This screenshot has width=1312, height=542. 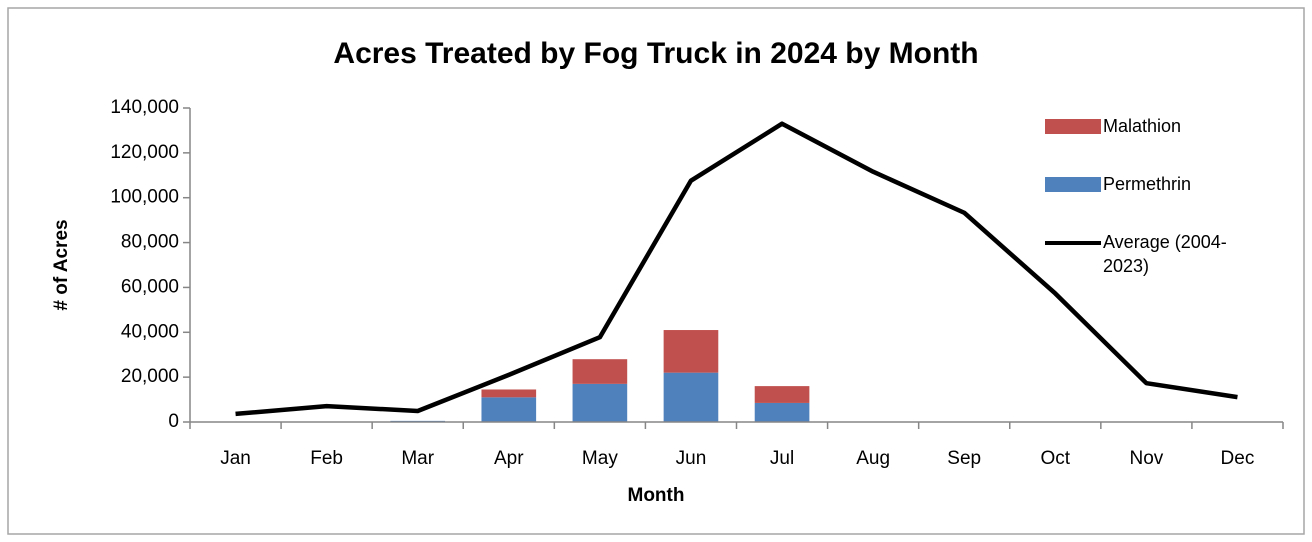 What do you see at coordinates (509, 458) in the screenshot?
I see `x-tick-label: Apr` at bounding box center [509, 458].